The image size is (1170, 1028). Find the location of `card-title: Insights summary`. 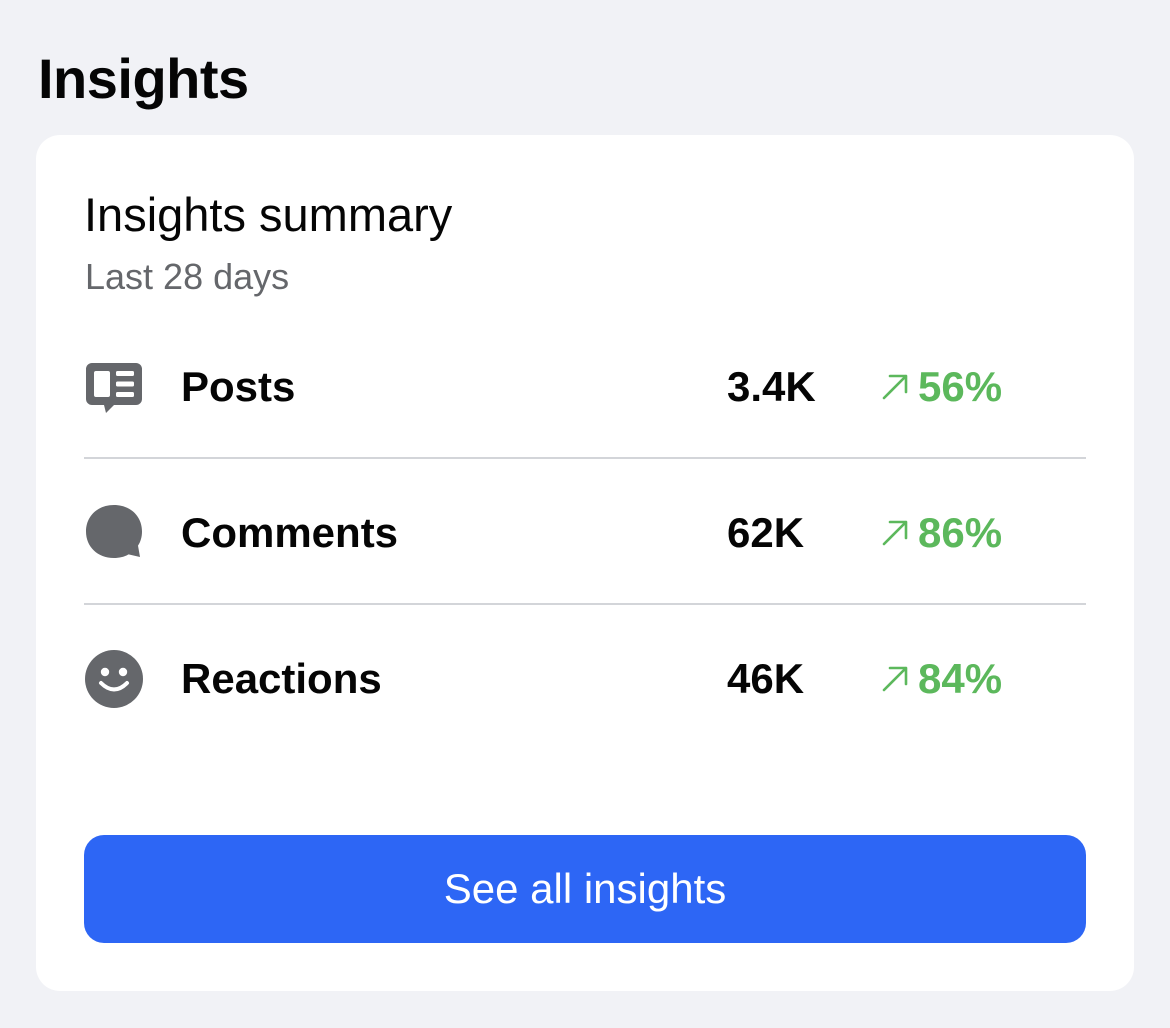

card-title: Insights summary is located at coordinates (268, 214).